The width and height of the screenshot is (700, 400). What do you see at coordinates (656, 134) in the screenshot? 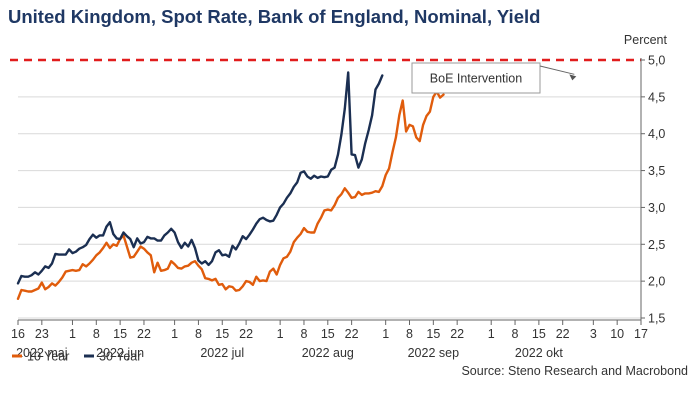
I see `y-tick-label: 4,0` at bounding box center [656, 134].